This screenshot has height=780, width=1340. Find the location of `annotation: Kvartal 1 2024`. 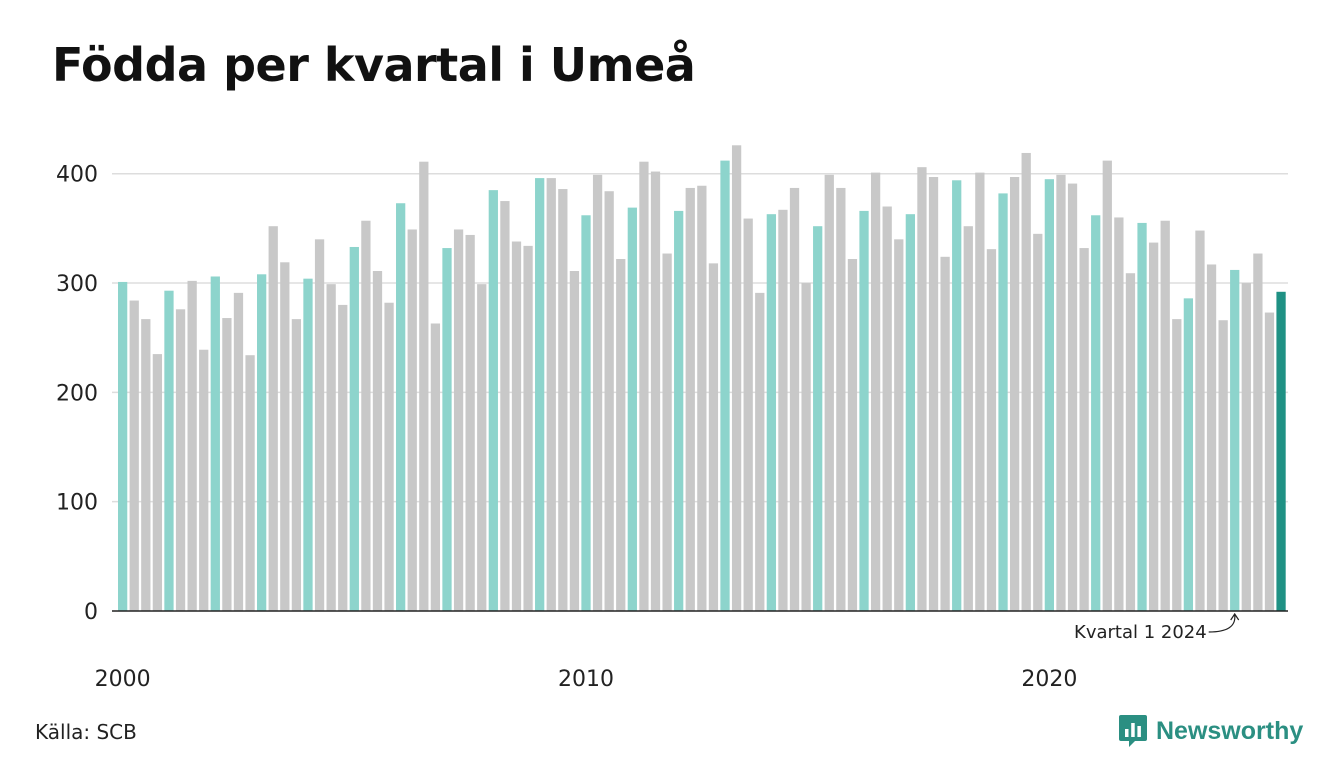

annotation: Kvartal 1 2024 is located at coordinates (1157, 627).